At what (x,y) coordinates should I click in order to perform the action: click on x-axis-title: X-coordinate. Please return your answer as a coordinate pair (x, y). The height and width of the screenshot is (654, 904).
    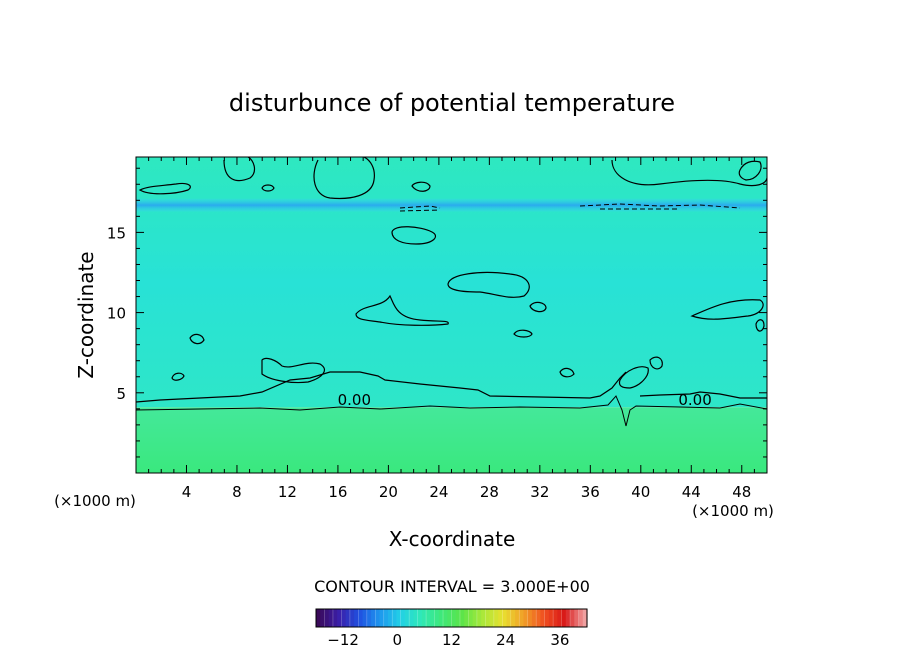
    Looking at the image, I should click on (452, 539).